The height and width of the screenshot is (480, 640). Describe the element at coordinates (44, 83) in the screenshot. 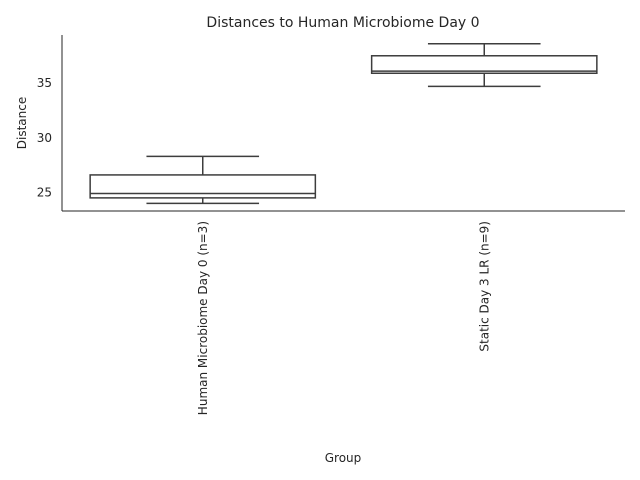

I see `y-tick-label: 35` at that location.